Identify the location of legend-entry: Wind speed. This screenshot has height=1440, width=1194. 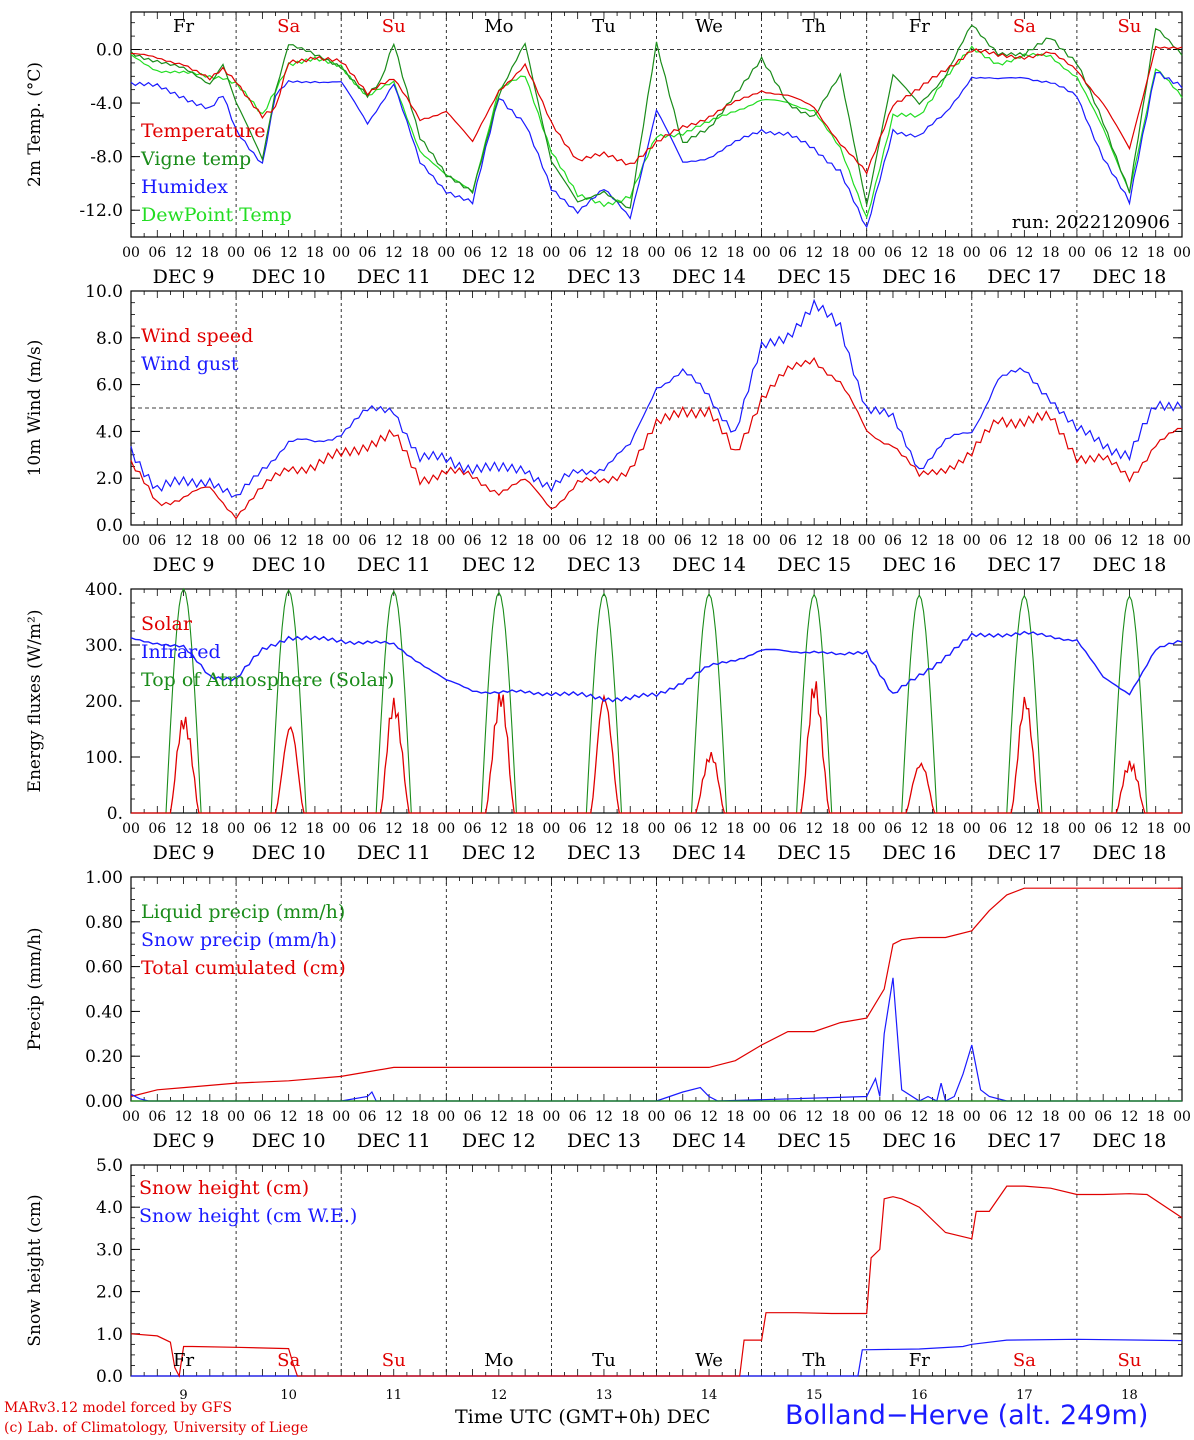
(197, 336).